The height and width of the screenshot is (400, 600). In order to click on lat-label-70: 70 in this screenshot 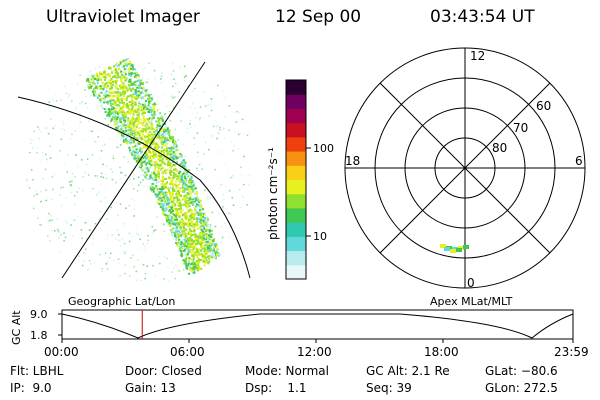, I will do `click(520, 128)`.